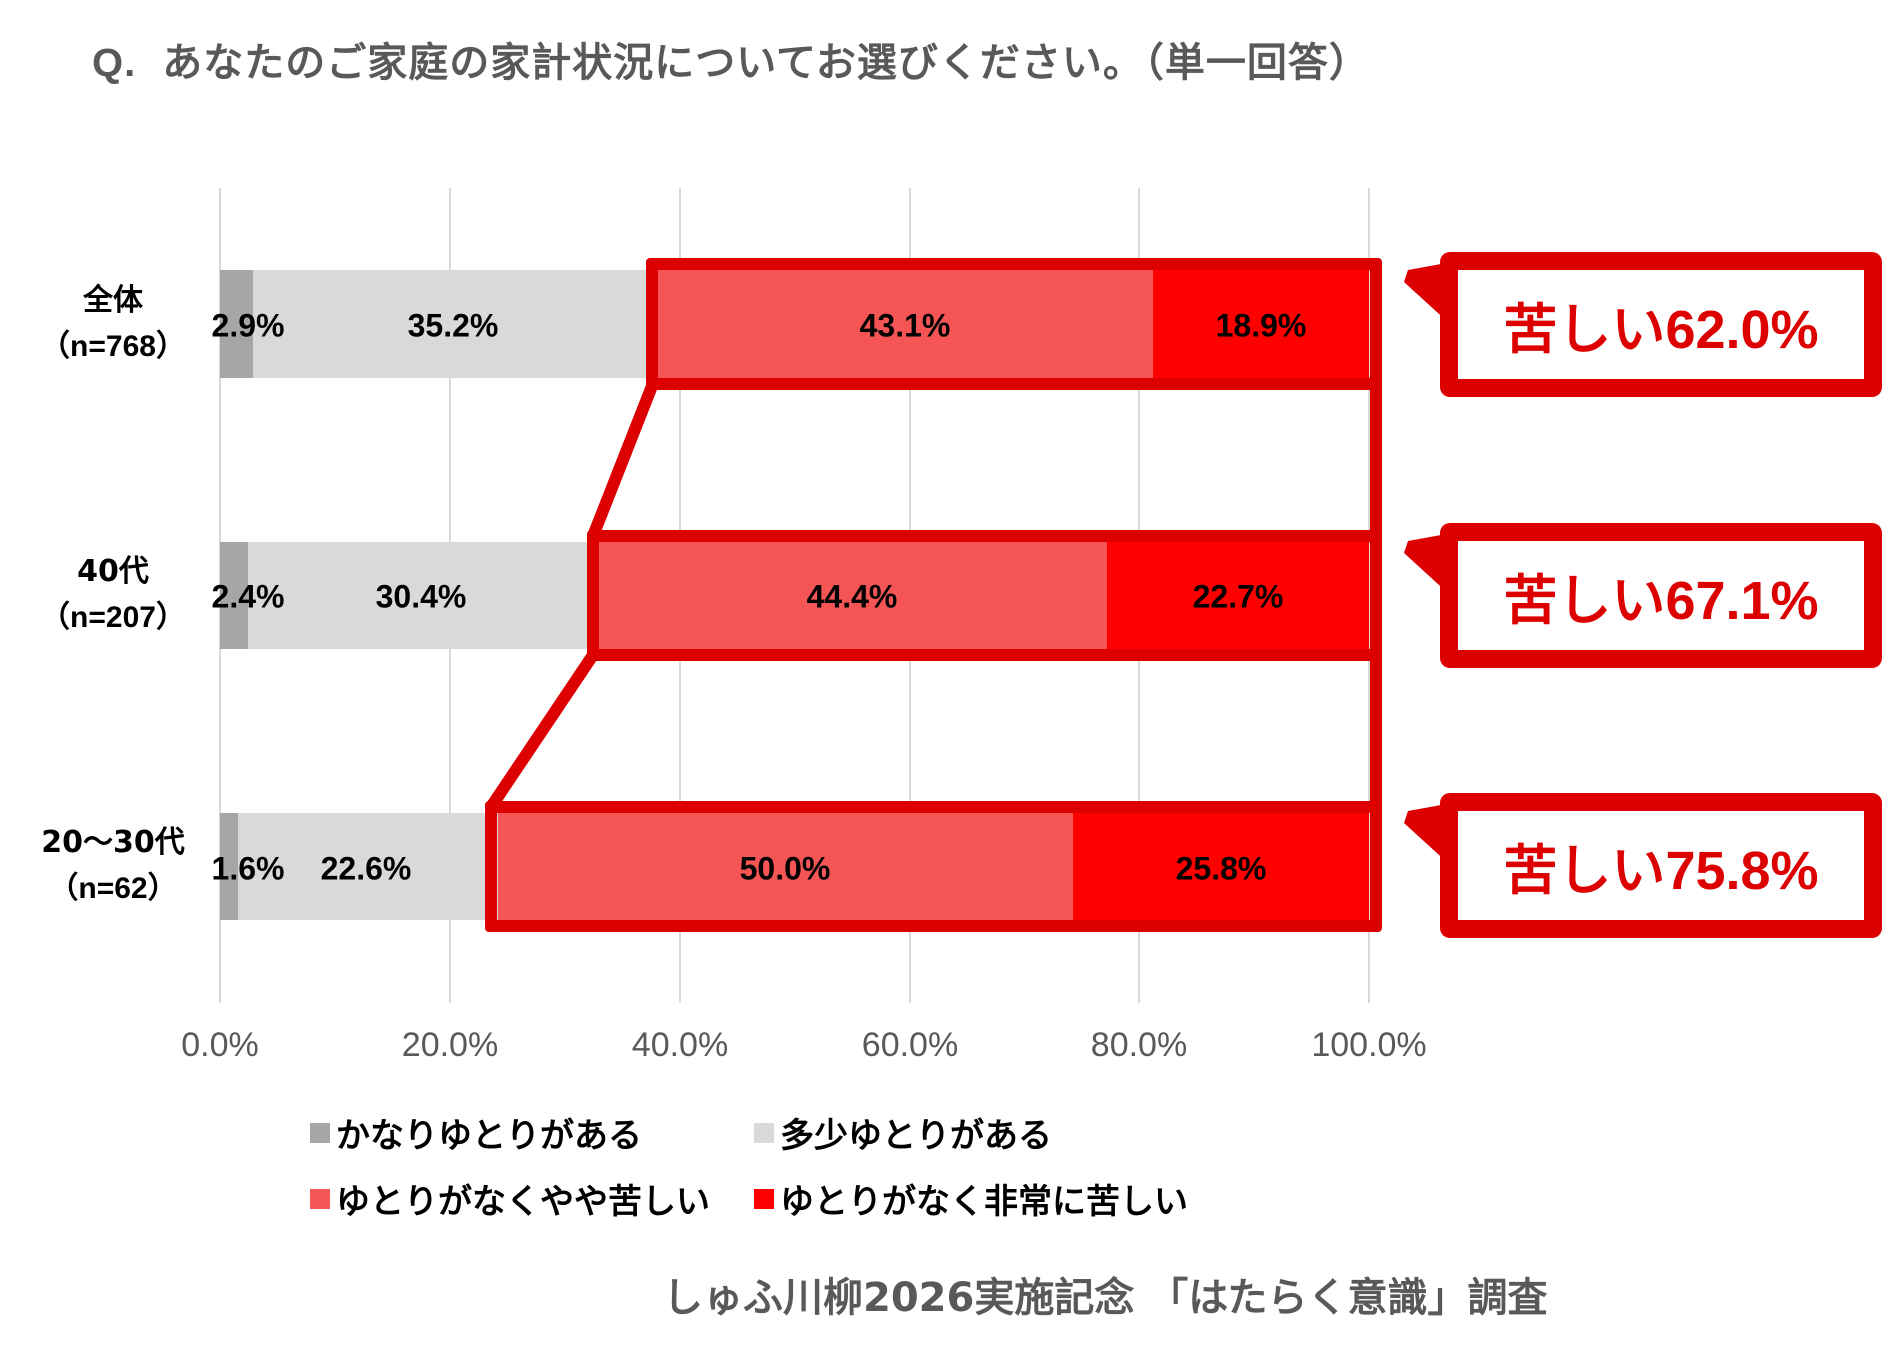  Describe the element at coordinates (489, 1136) in the screenshot. I see `legend-label: かなりゆとりがある` at that location.